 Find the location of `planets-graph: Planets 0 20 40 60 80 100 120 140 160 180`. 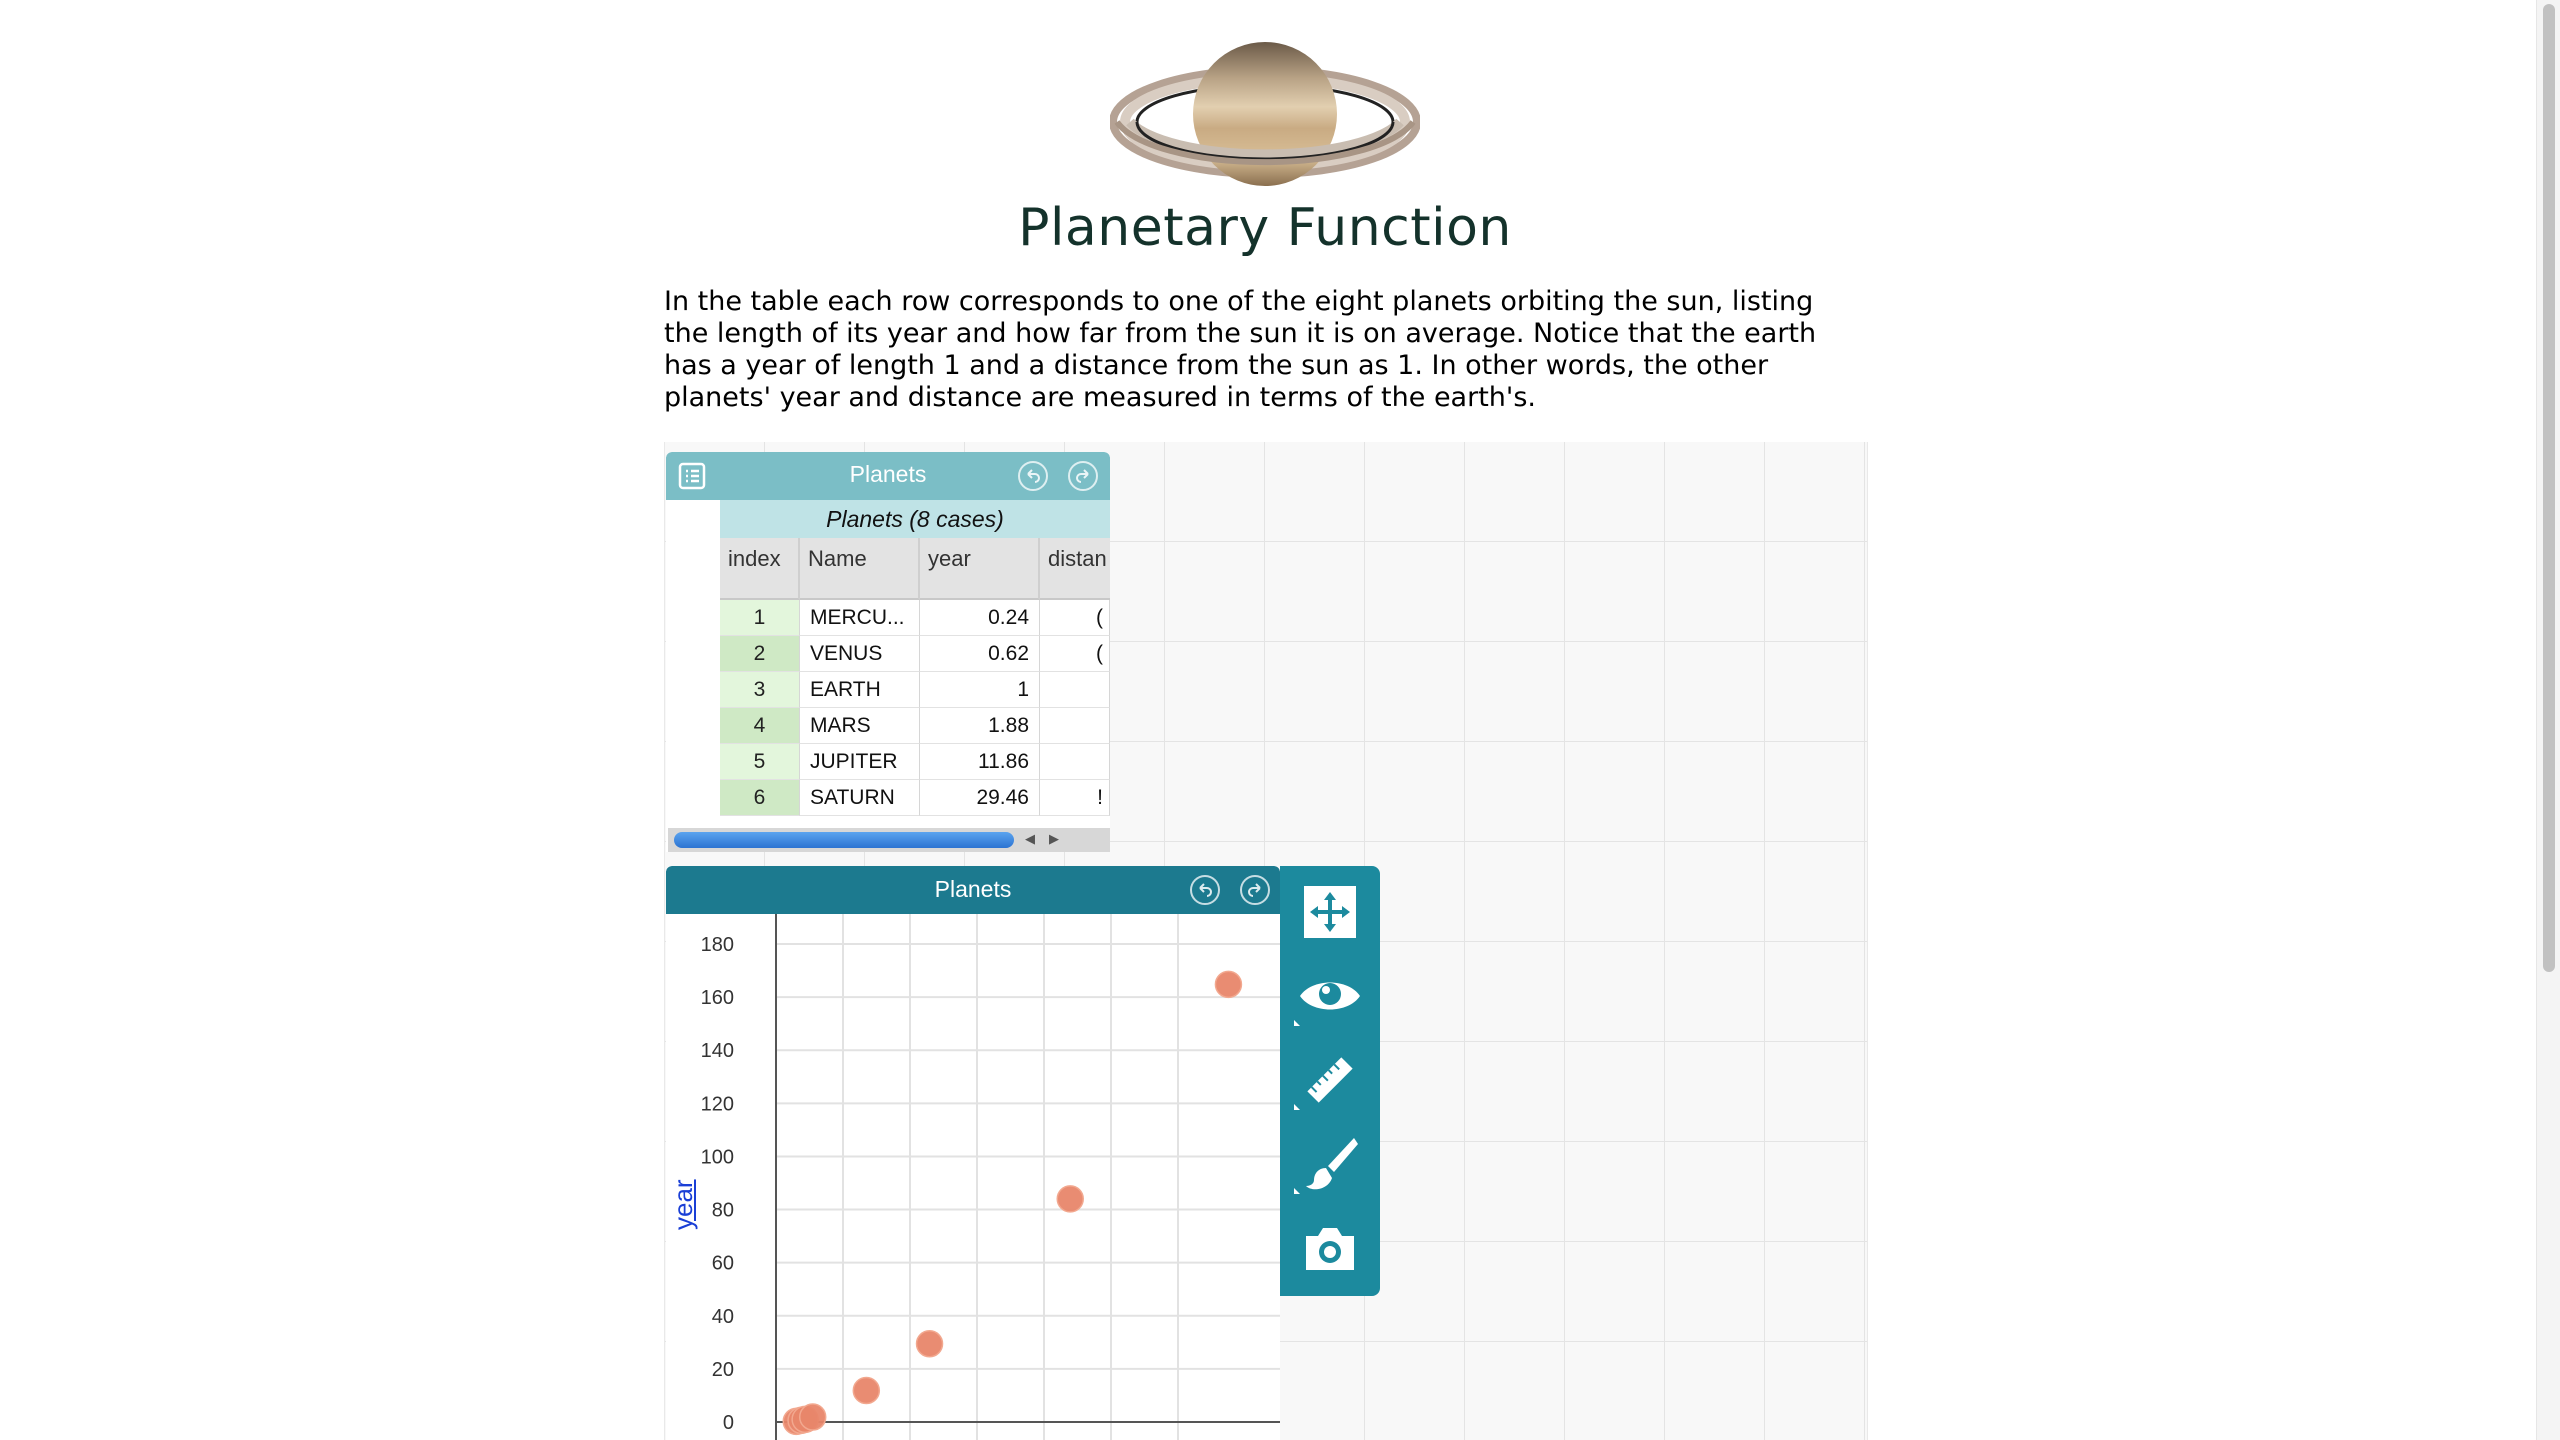

planets-graph: Planets 0 20 40 60 80 100 120 140 160 180 is located at coordinates (973, 1153).